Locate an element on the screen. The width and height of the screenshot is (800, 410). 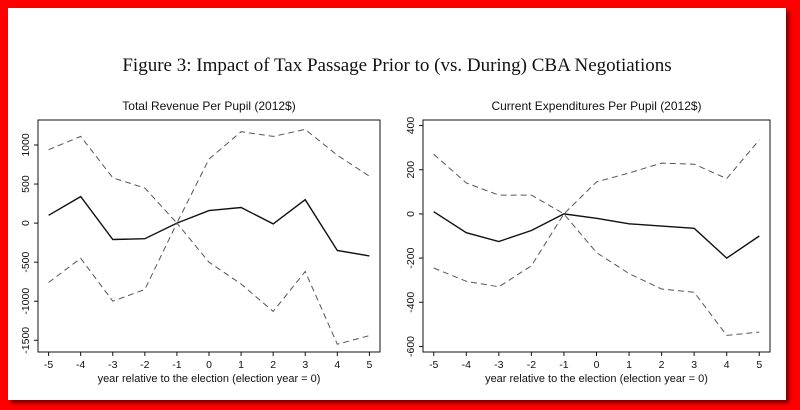
y-tick-label: 500 is located at coordinates (26, 184).